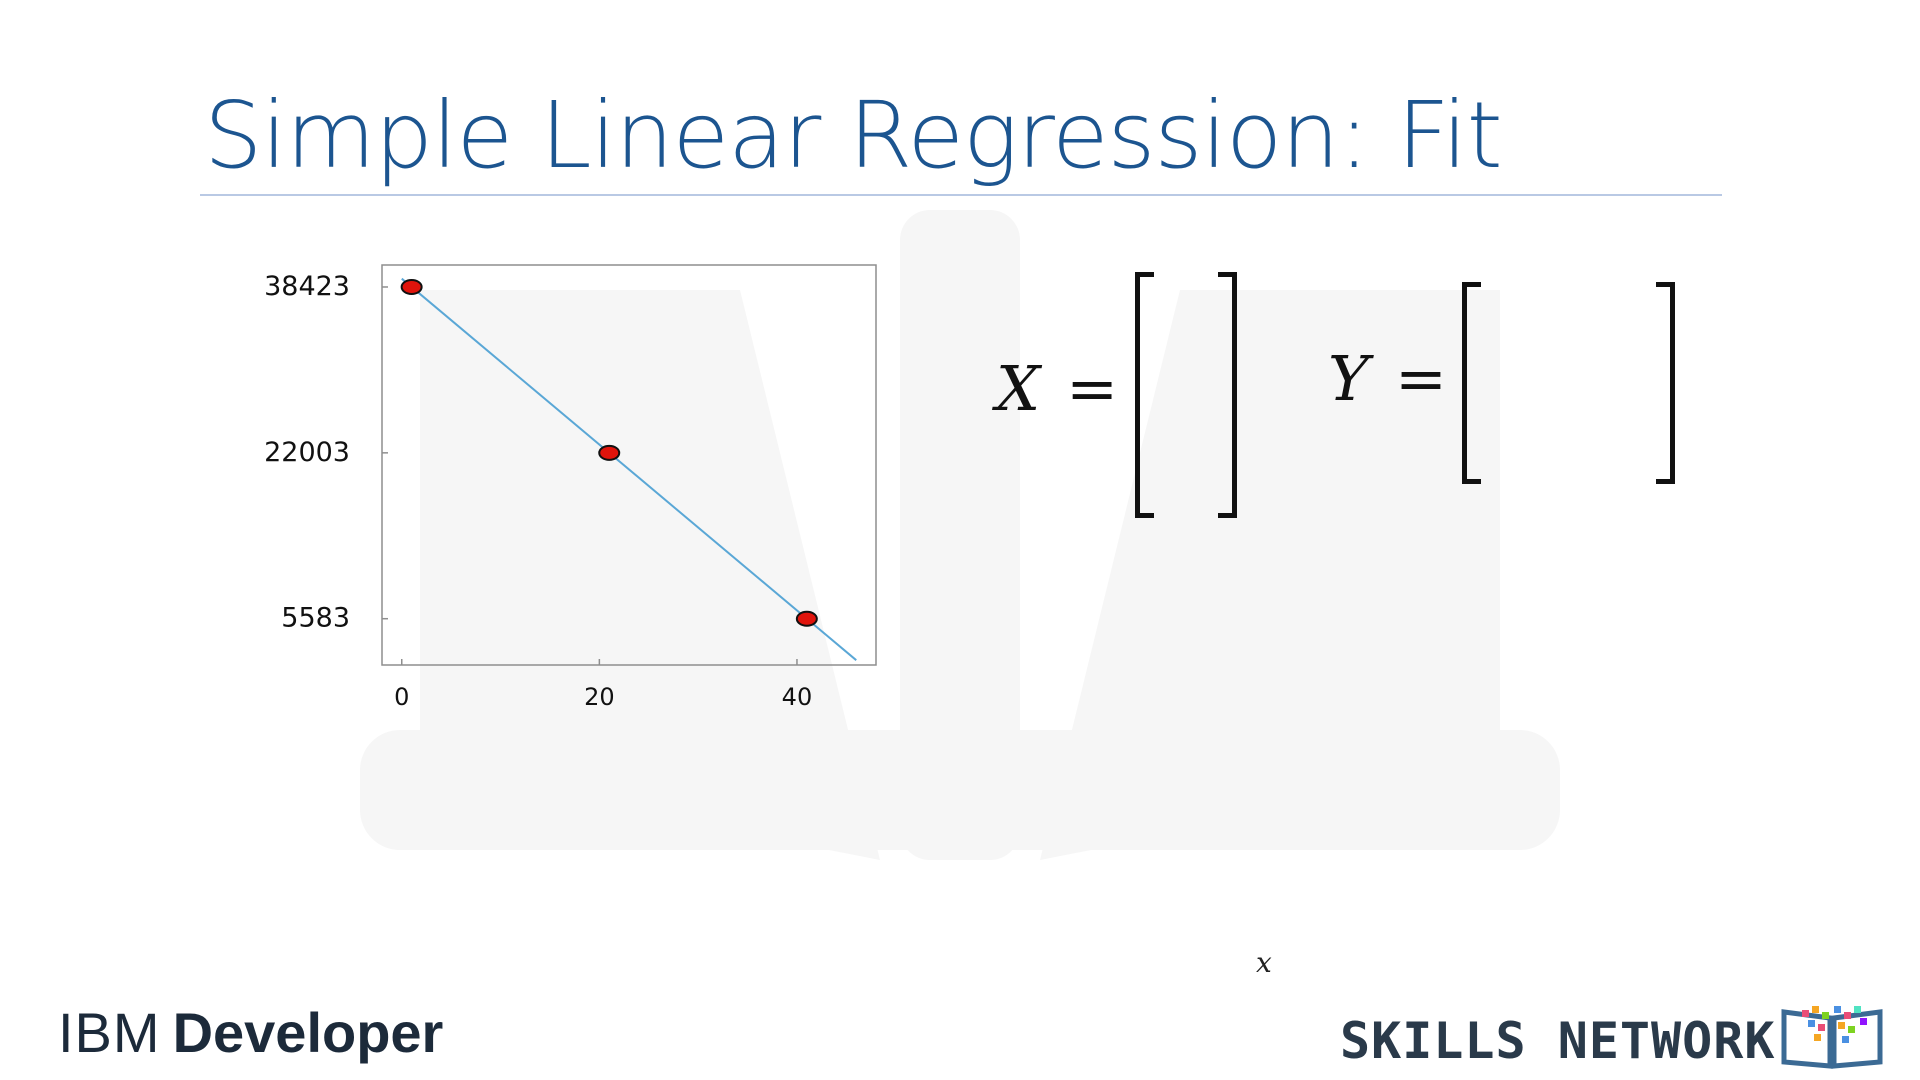 The height and width of the screenshot is (1080, 1920). What do you see at coordinates (1665, 383) in the screenshot?
I see `y-matrix-right-bracket` at bounding box center [1665, 383].